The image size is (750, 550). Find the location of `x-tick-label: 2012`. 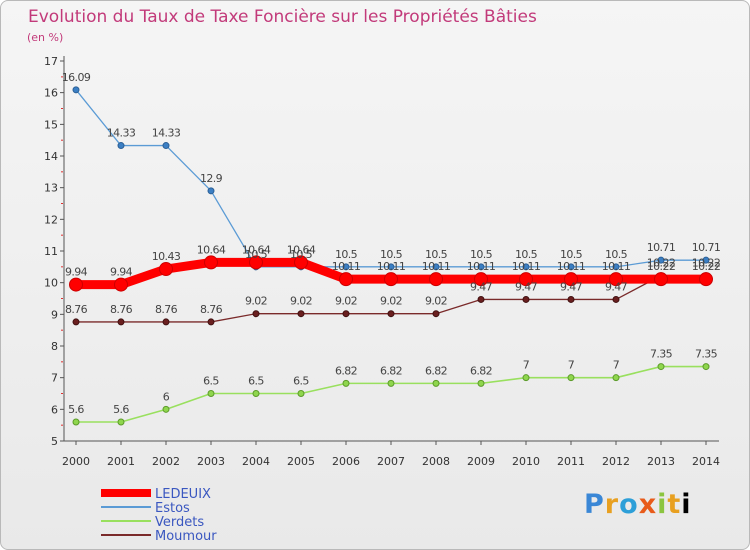

x-tick-label: 2012 is located at coordinates (616, 461).